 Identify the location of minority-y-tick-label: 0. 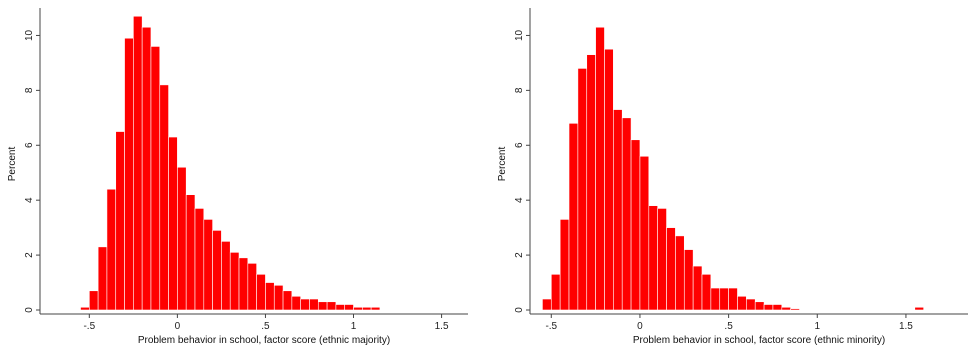
(519, 310).